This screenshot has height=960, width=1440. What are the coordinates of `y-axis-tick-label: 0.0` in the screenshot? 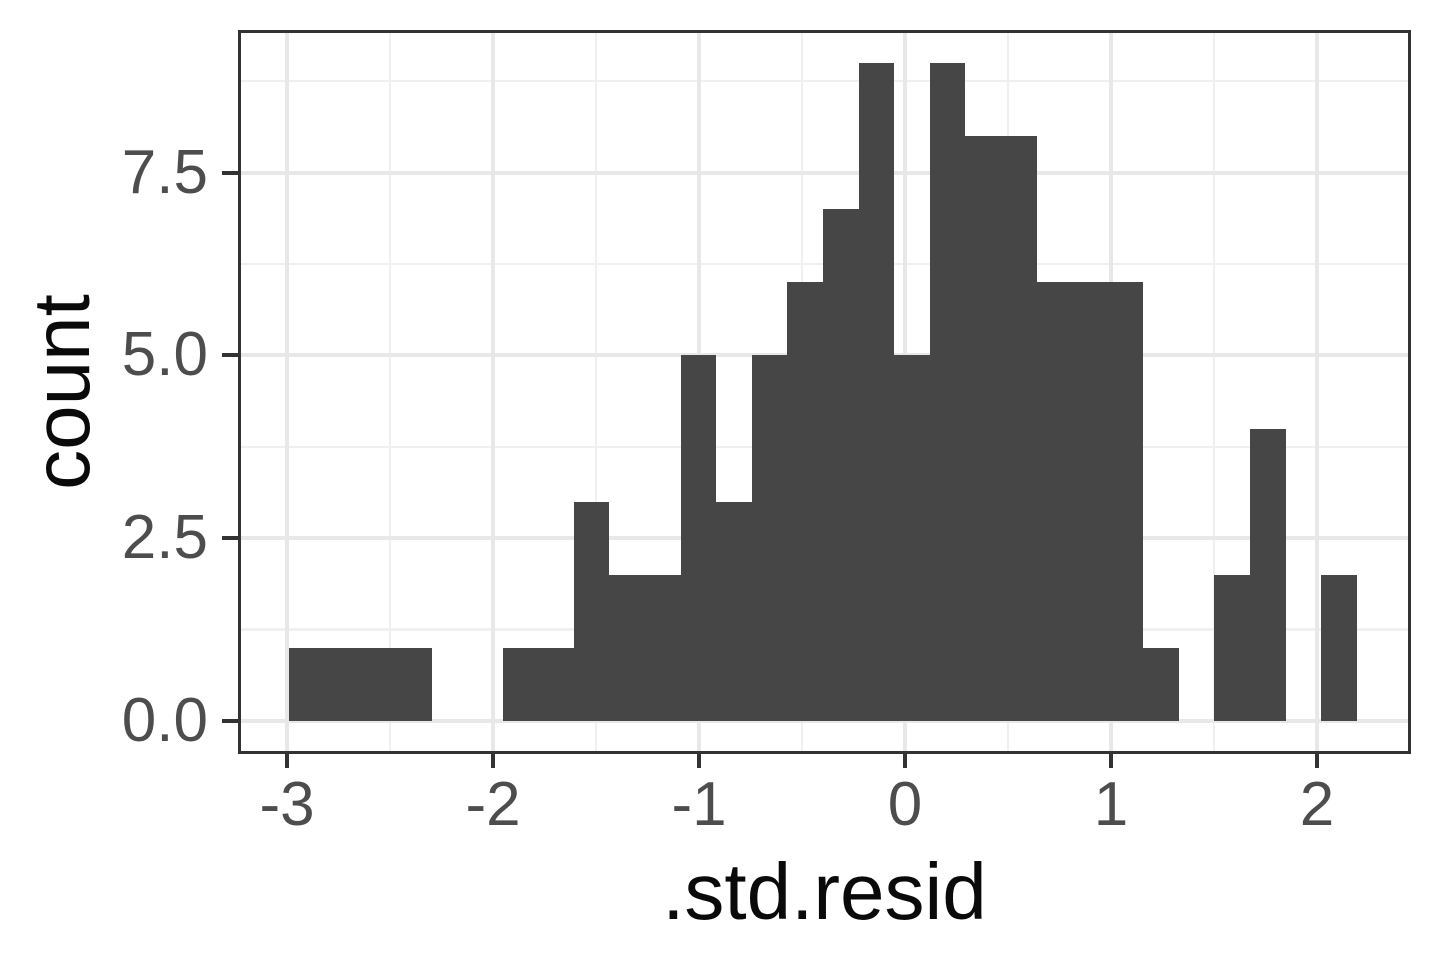 It's located at (164, 721).